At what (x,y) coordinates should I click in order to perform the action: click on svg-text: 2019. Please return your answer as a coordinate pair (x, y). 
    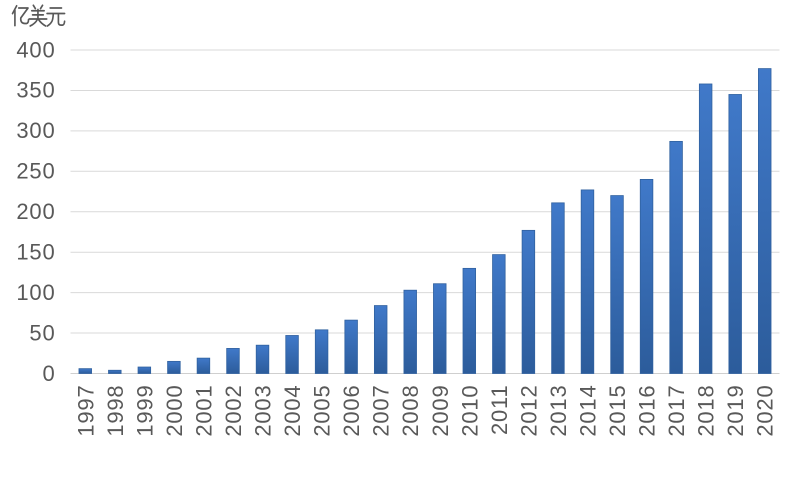
    Looking at the image, I should click on (735, 411).